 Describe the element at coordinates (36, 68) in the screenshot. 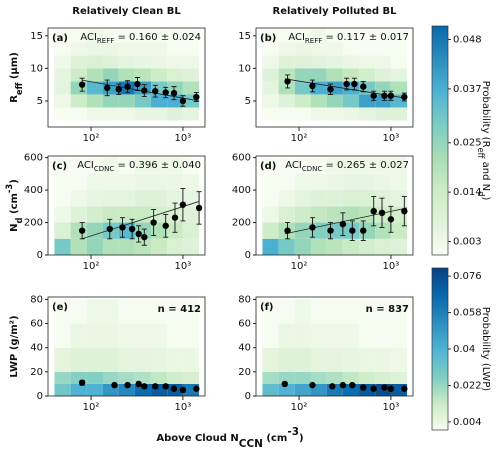

I see `y-tick-label: 10` at that location.